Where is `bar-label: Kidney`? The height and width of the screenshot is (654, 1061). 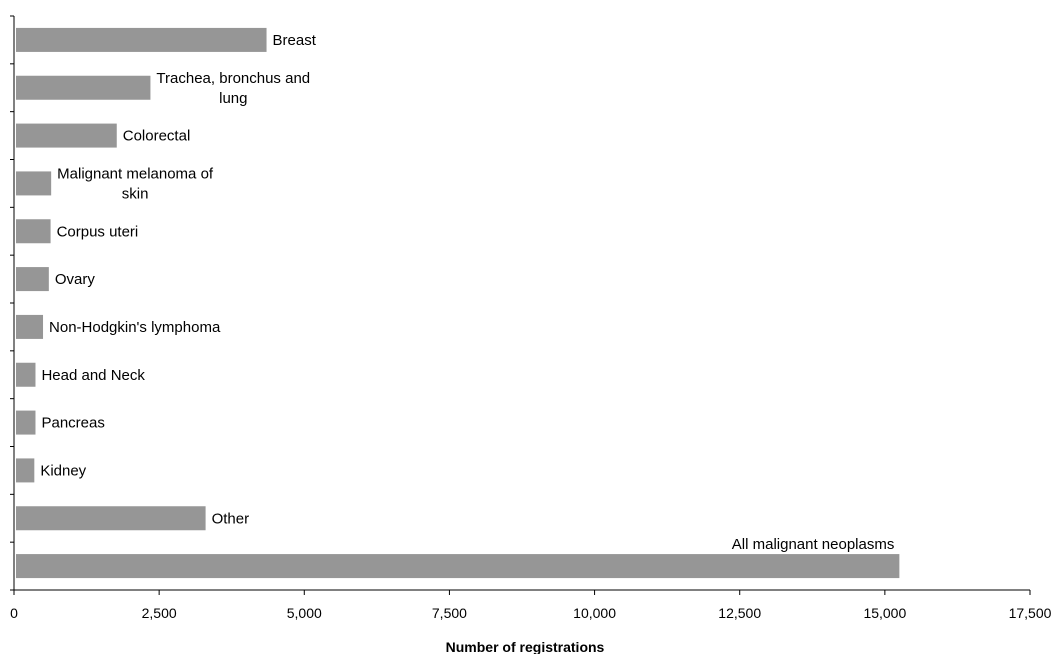 bar-label: Kidney is located at coordinates (63, 470).